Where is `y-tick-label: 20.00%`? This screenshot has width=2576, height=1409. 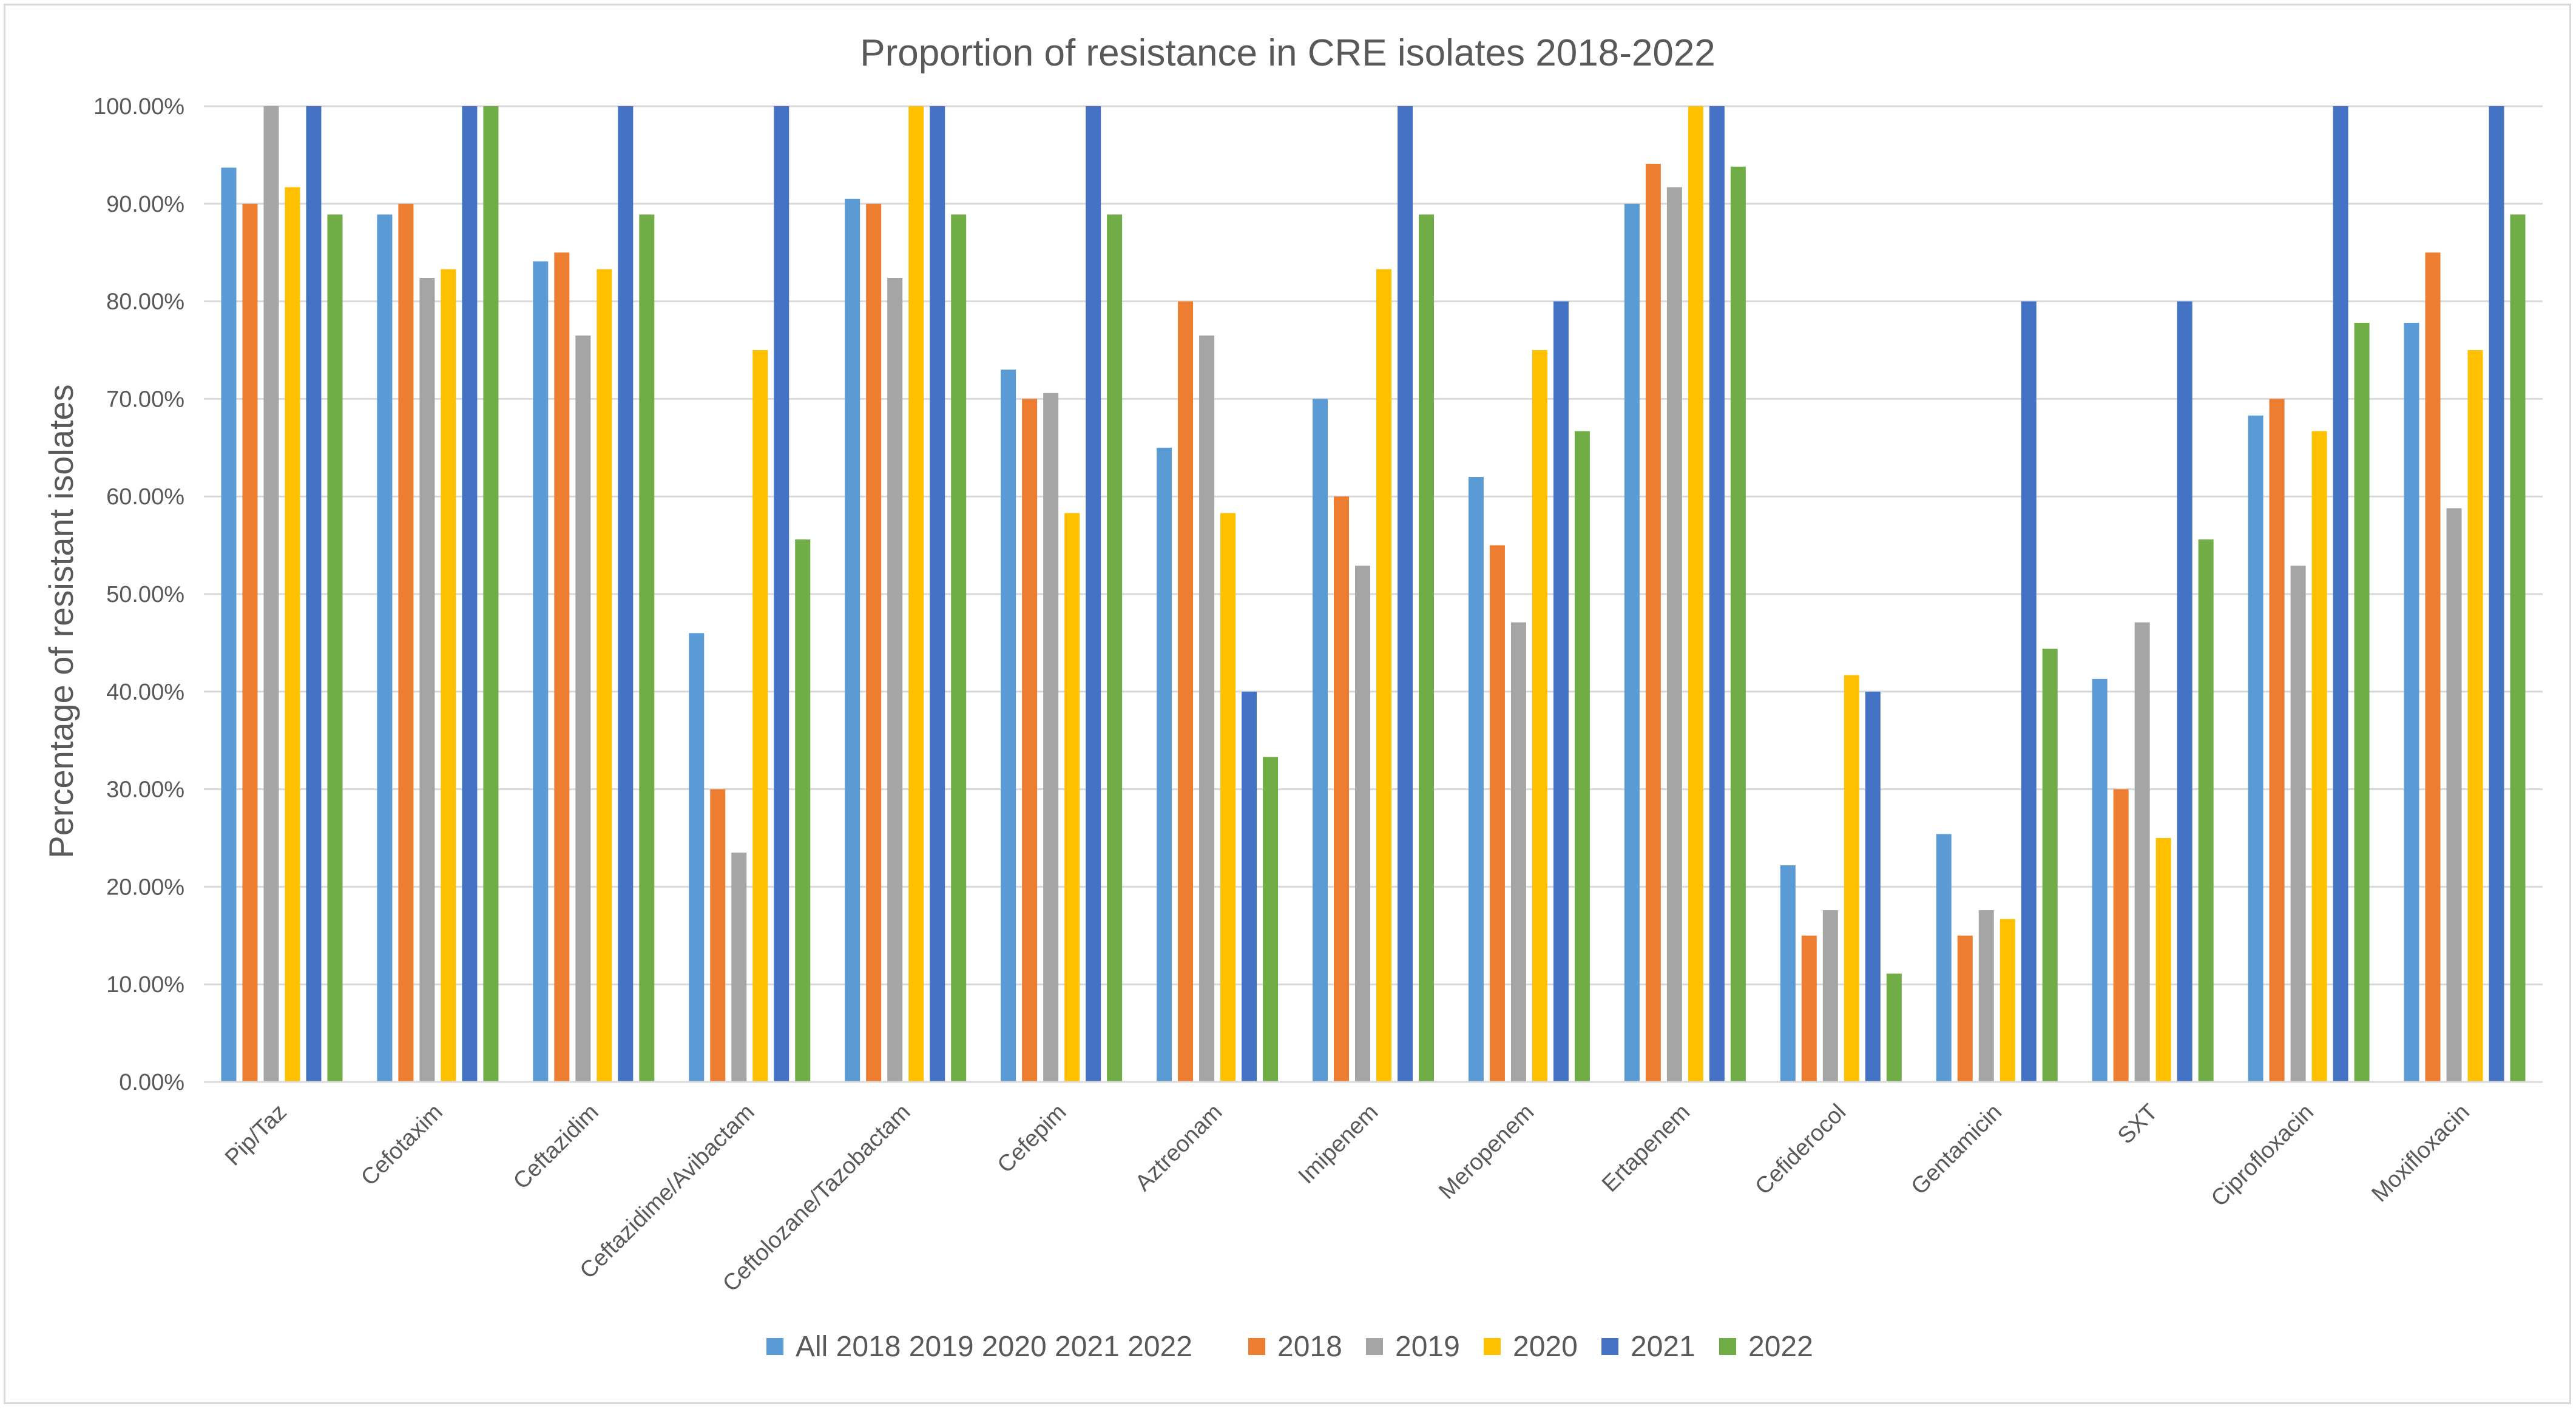 y-tick-label: 20.00% is located at coordinates (145, 887).